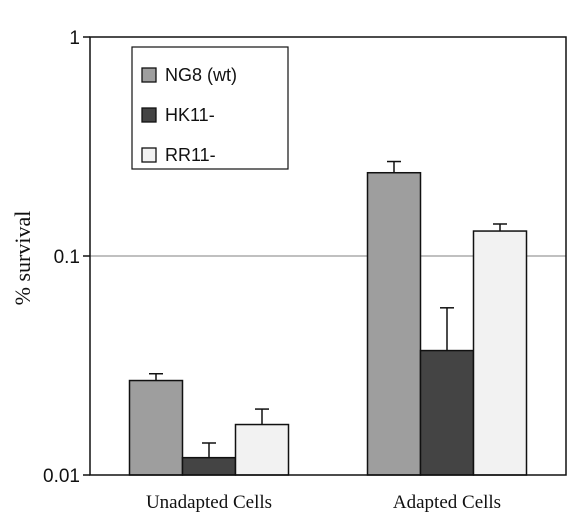  What do you see at coordinates (209, 502) in the screenshot?
I see `x-category-label: Unadapted Cells` at bounding box center [209, 502].